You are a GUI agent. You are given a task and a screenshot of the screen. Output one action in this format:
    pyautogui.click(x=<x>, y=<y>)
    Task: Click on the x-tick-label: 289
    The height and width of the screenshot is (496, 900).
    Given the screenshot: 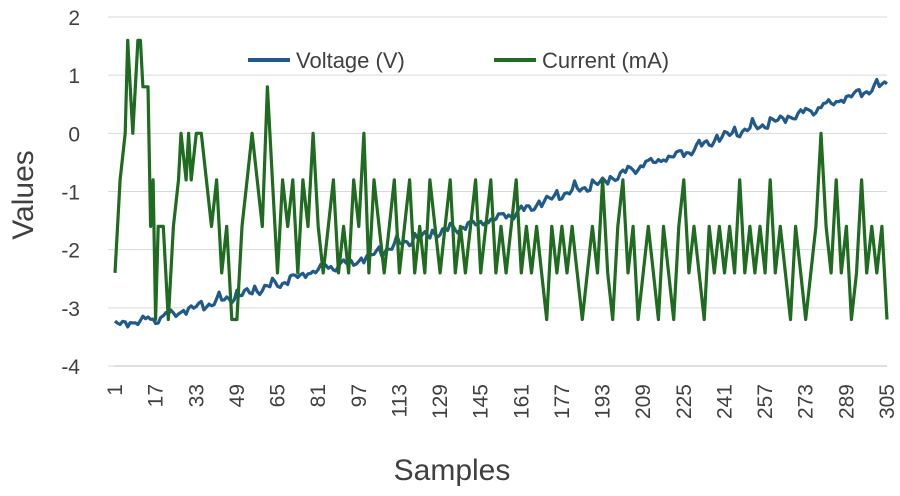 What is the action you would take?
    pyautogui.click(x=846, y=401)
    